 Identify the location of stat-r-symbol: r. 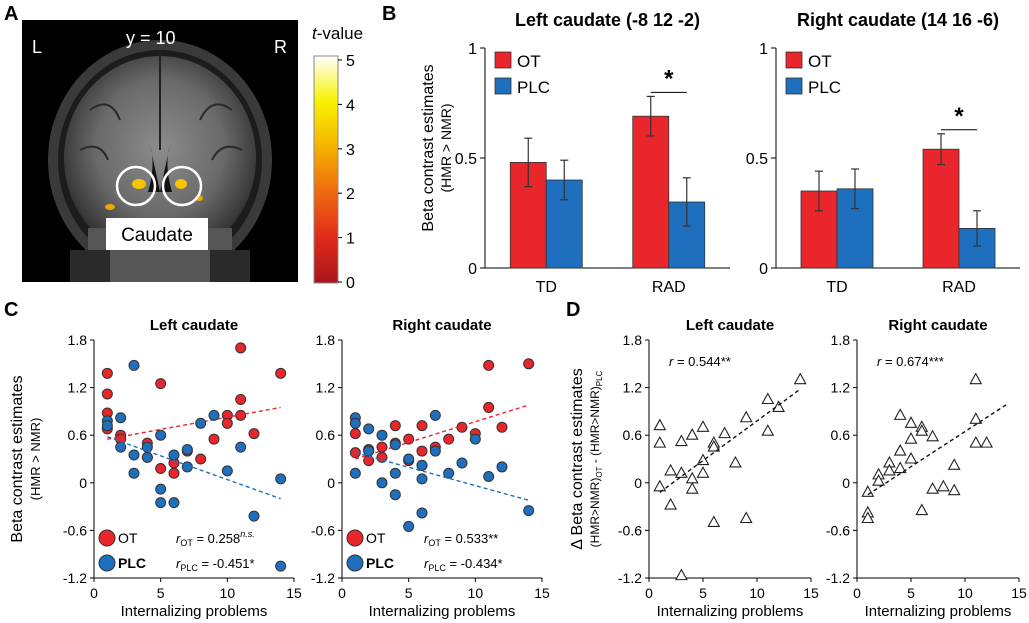
(178, 538).